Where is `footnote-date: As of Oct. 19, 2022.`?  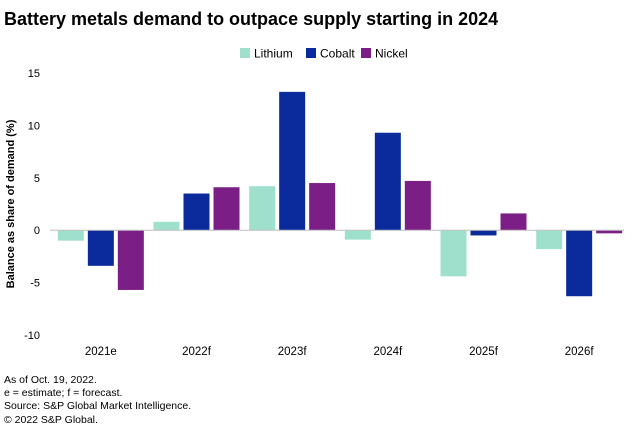
footnote-date: As of Oct. 19, 2022. is located at coordinates (50, 380).